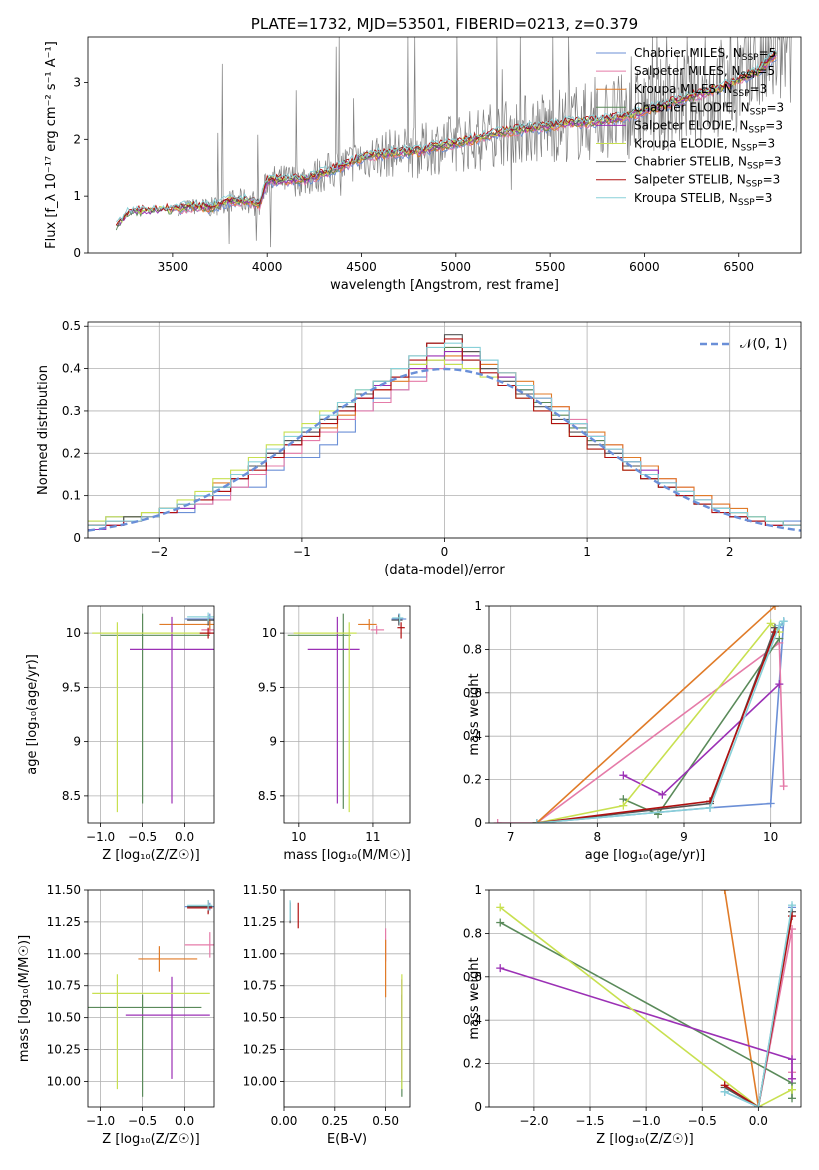 The width and height of the screenshot is (819, 1170). I want to click on x-tick-label: 0.00, so click(284, 1121).